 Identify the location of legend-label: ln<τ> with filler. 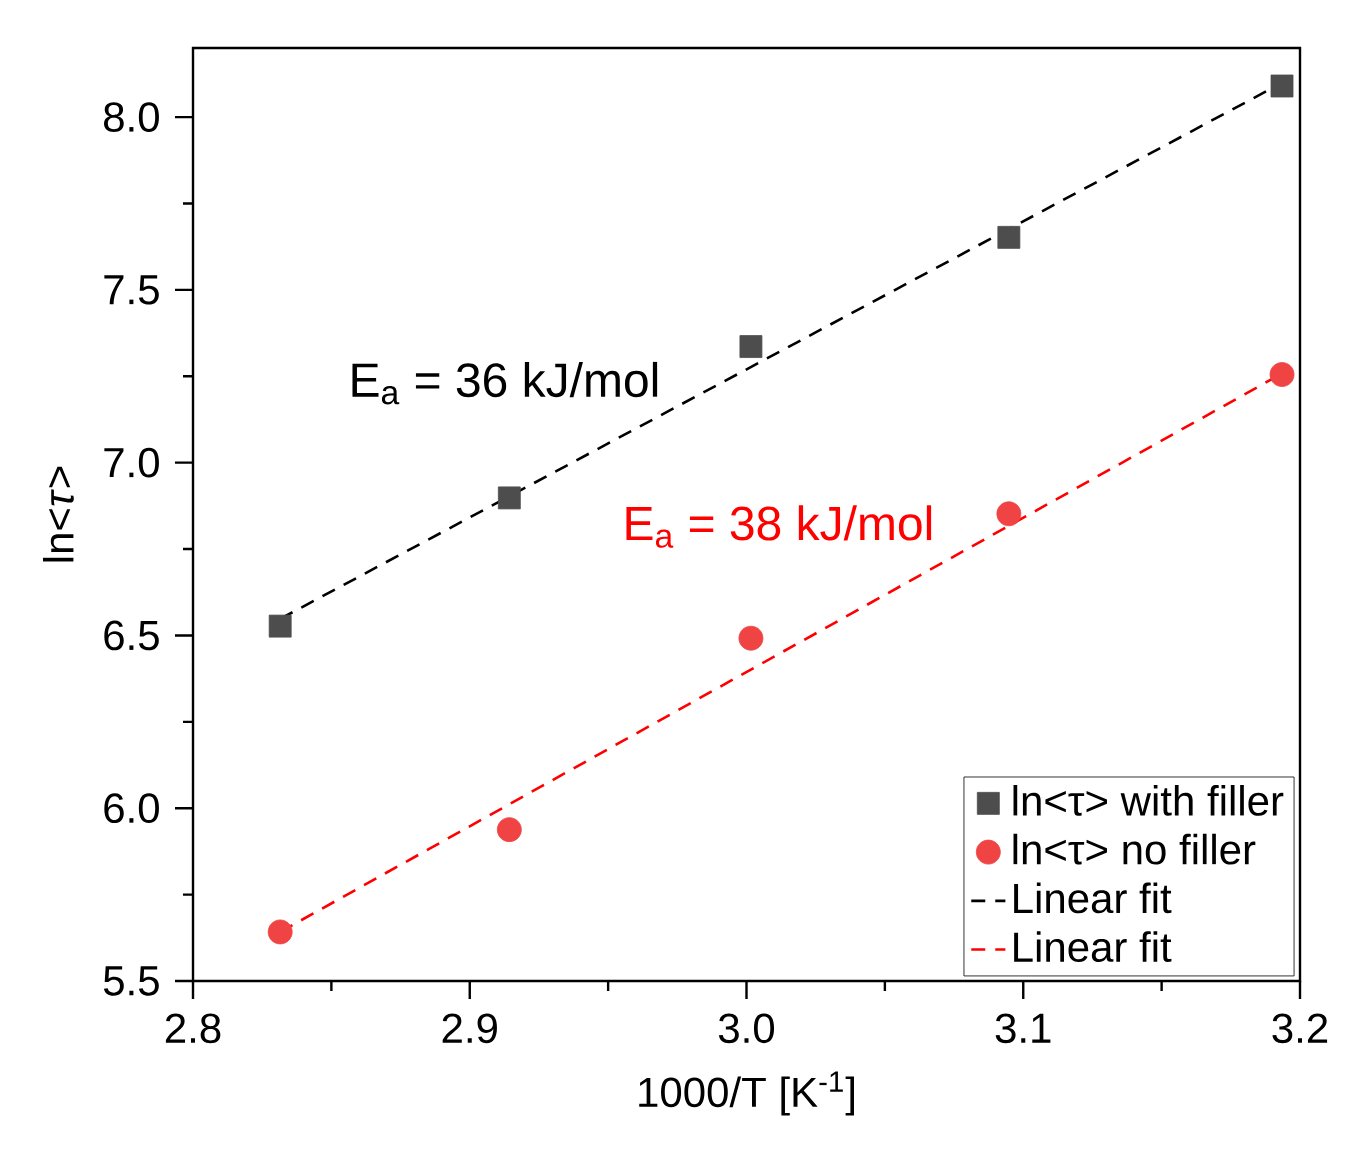
(1148, 800).